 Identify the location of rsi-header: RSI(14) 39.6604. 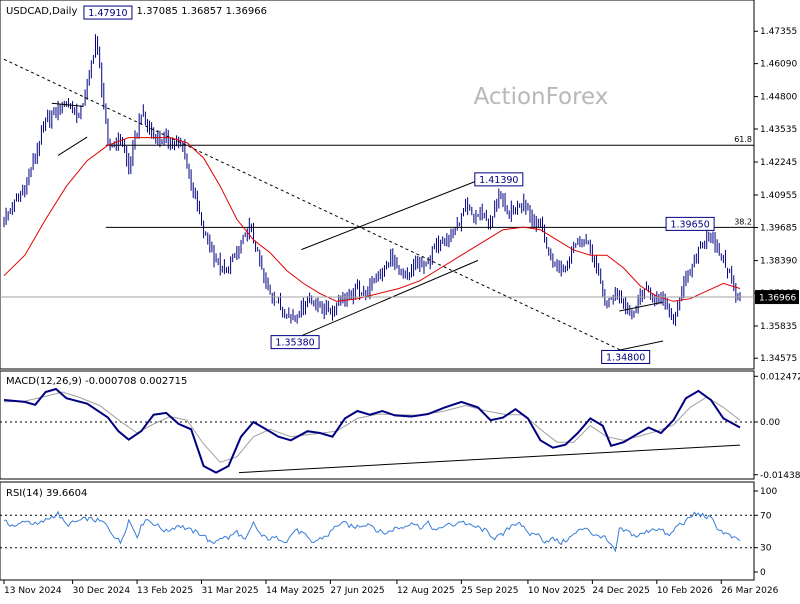
(46, 493).